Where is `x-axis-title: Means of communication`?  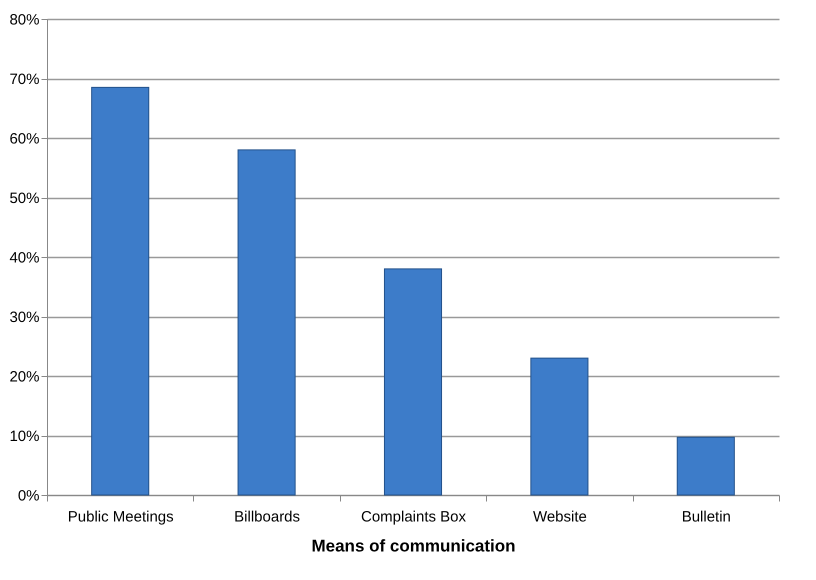 x-axis-title: Means of communication is located at coordinates (413, 546).